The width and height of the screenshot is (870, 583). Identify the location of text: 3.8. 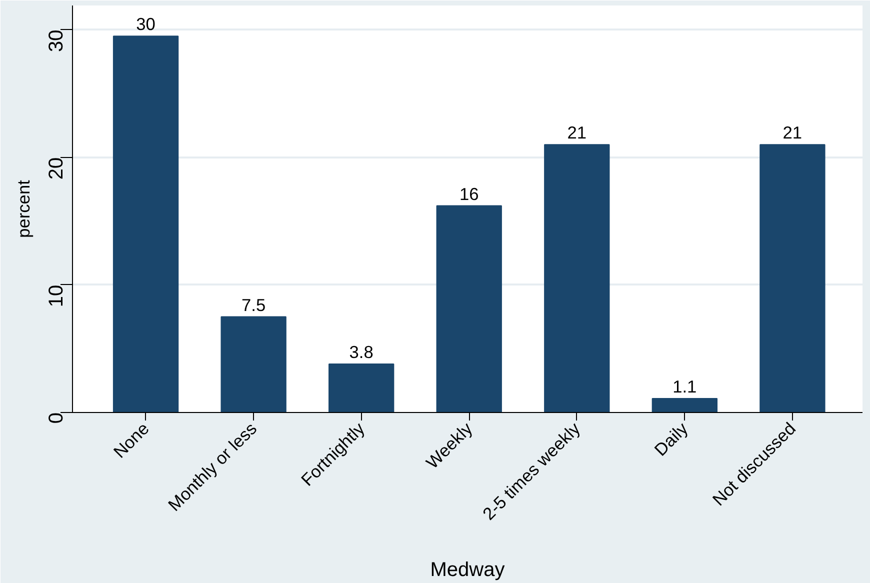
(361, 352).